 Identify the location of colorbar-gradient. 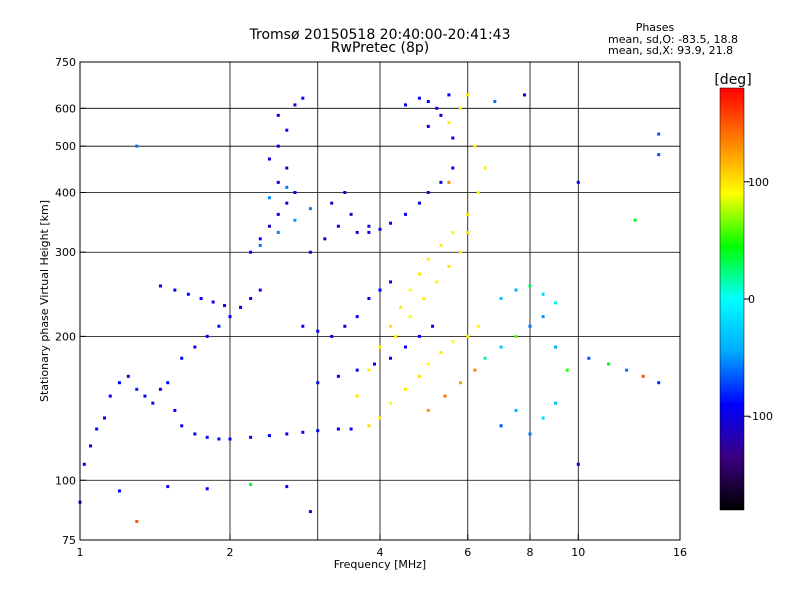
(732, 299).